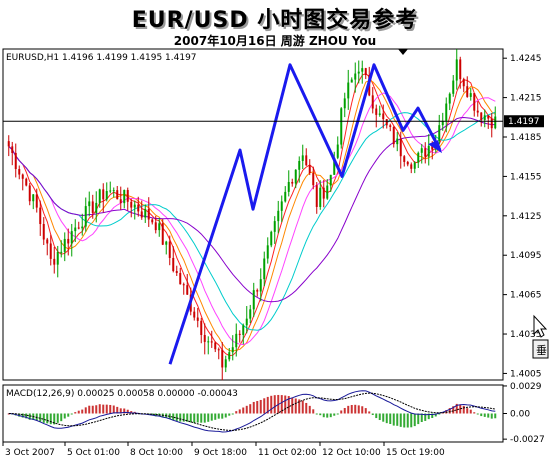  I want to click on symbol-info: EURUSD,H1 1.4196 1.4199 1.4195 1.4197, so click(101, 58).